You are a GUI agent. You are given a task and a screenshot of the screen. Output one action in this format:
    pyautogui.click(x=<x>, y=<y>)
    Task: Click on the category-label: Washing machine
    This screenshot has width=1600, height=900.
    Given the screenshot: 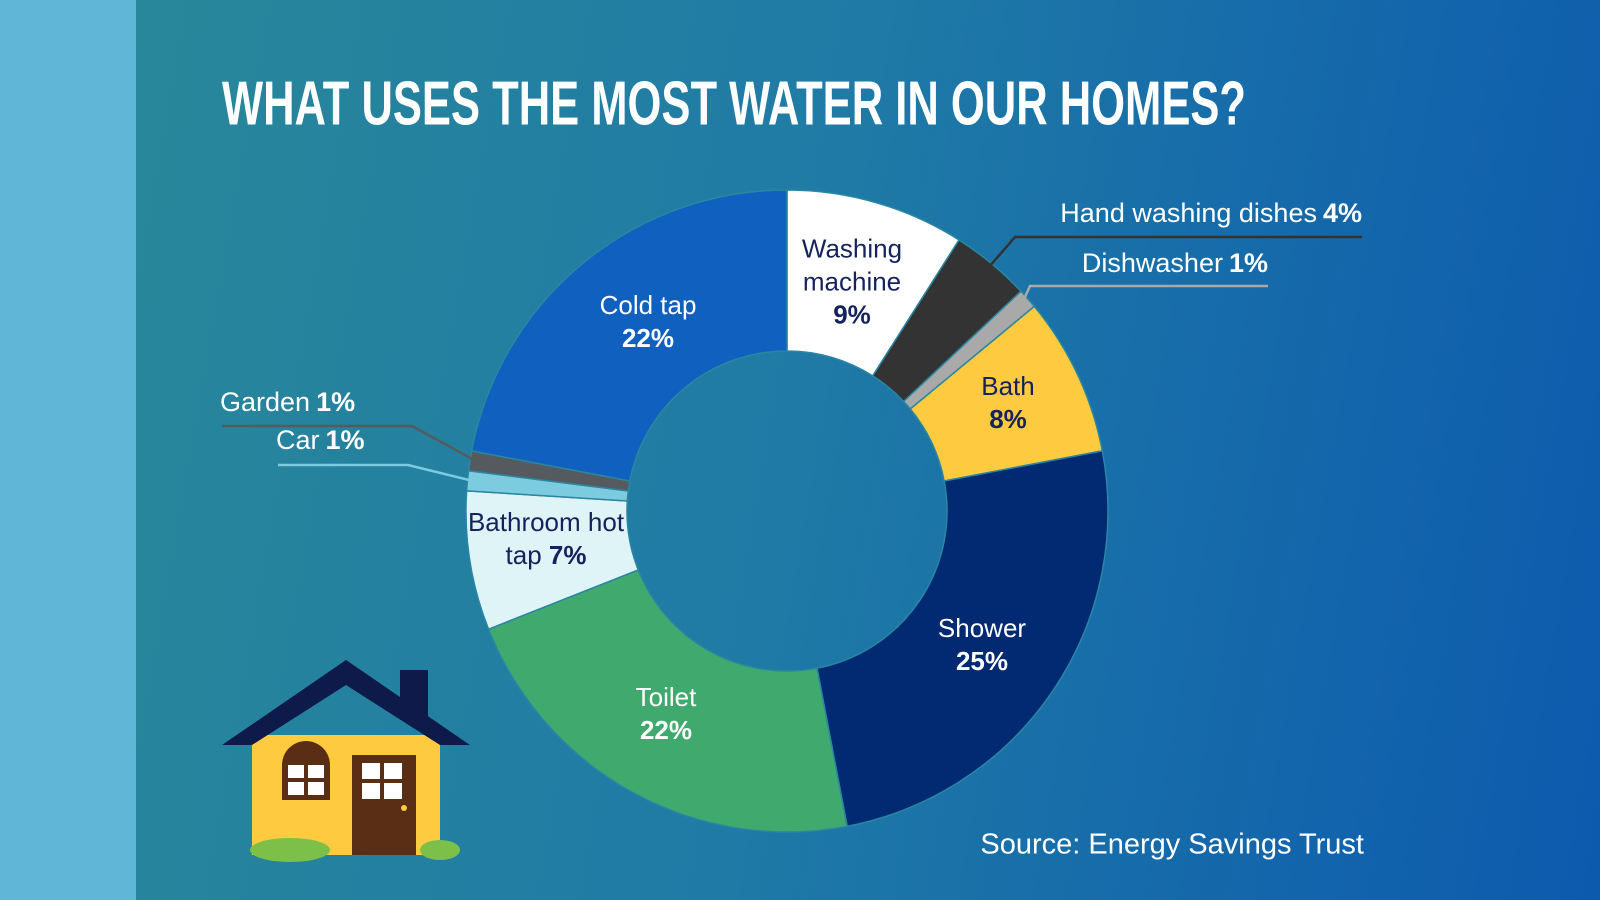 What is the action you would take?
    pyautogui.click(x=852, y=265)
    